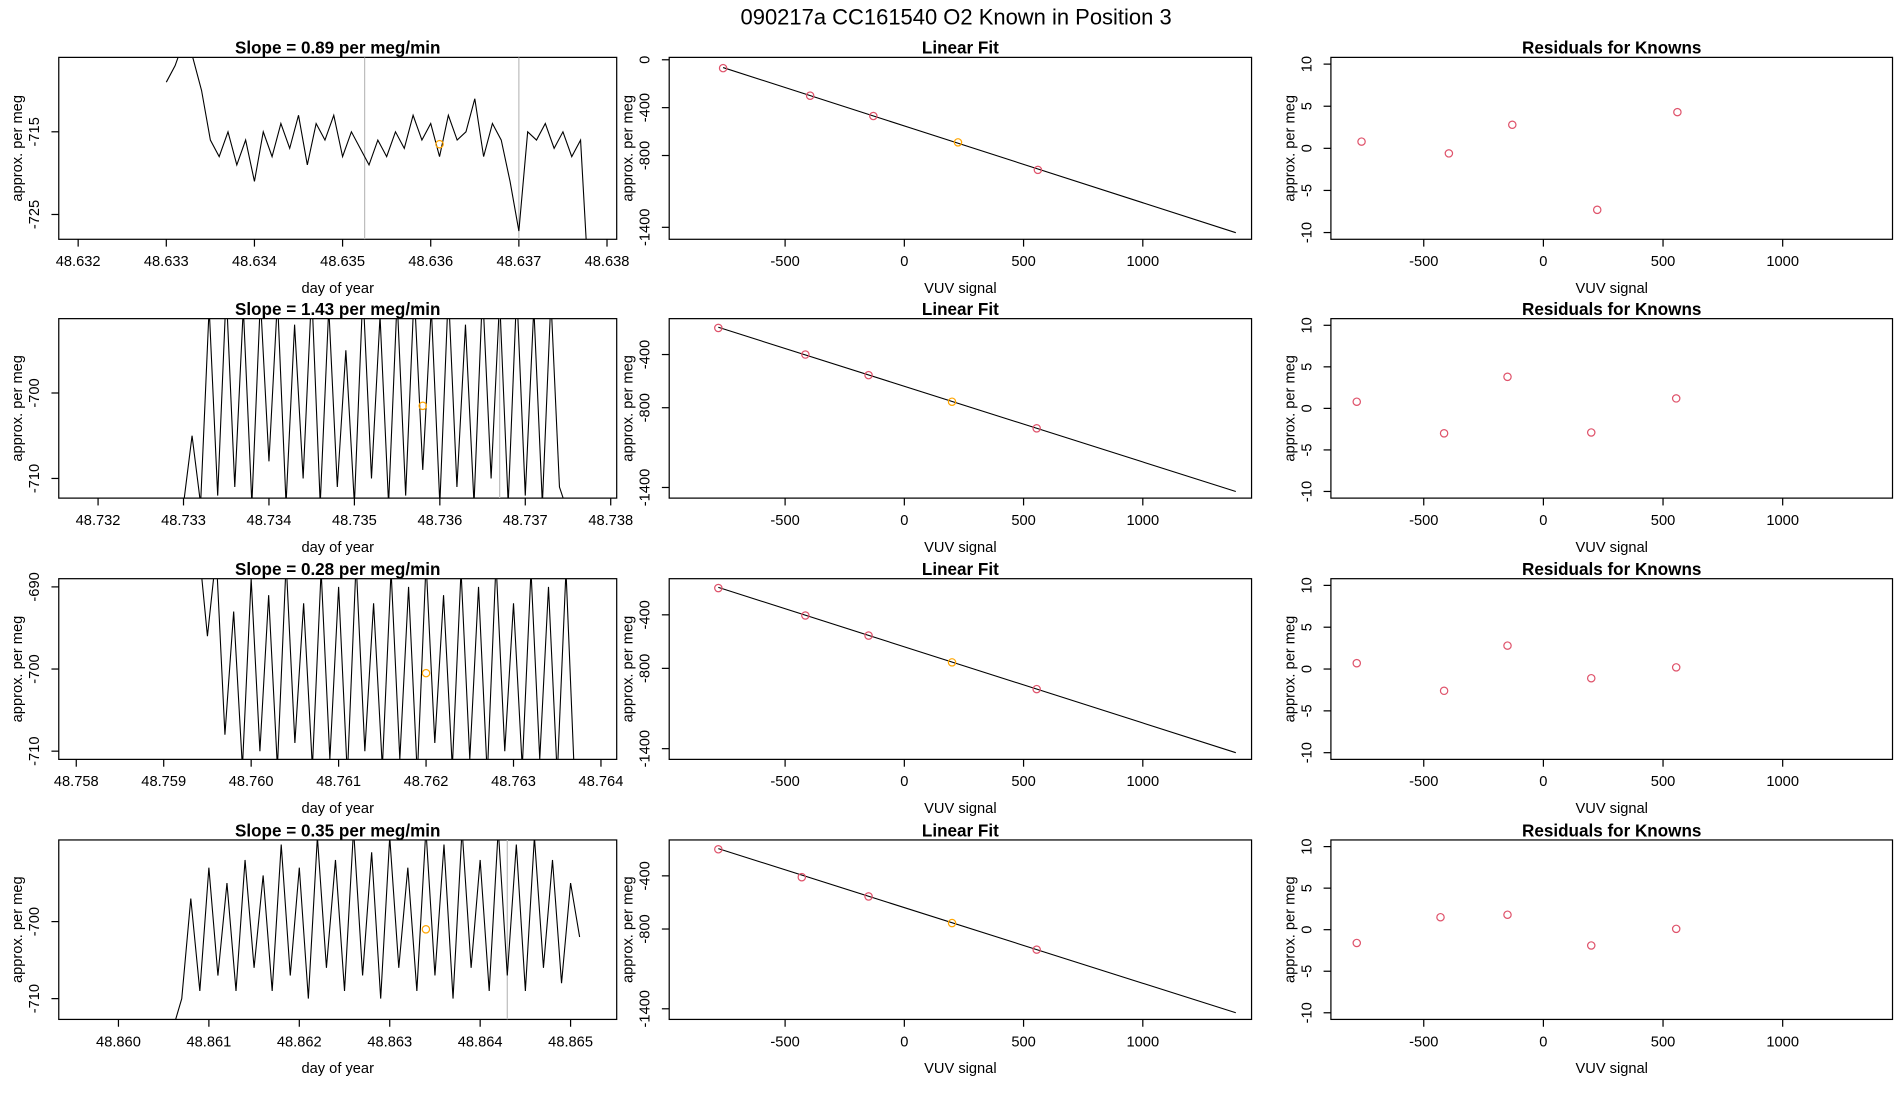 The height and width of the screenshot is (1100, 1900). Describe the element at coordinates (338, 809) in the screenshot. I see `x-axis-label: day of year` at that location.